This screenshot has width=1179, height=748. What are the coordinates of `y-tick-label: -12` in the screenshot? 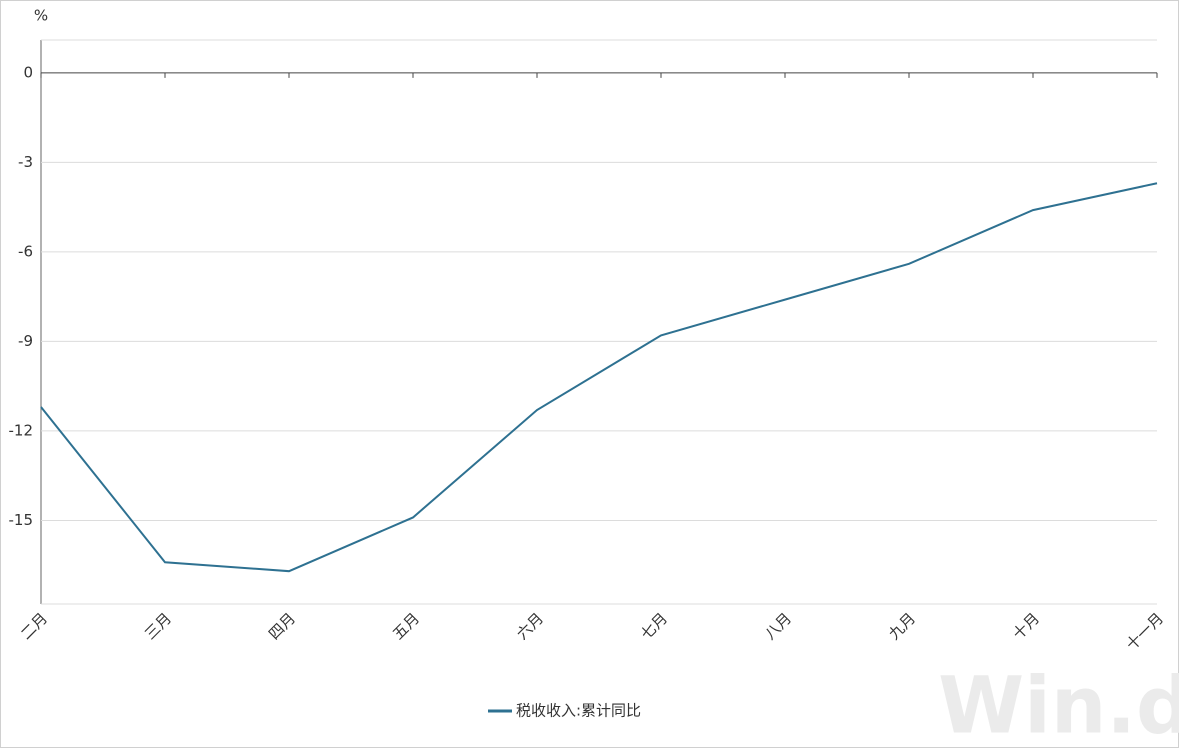 It's located at (21, 430).